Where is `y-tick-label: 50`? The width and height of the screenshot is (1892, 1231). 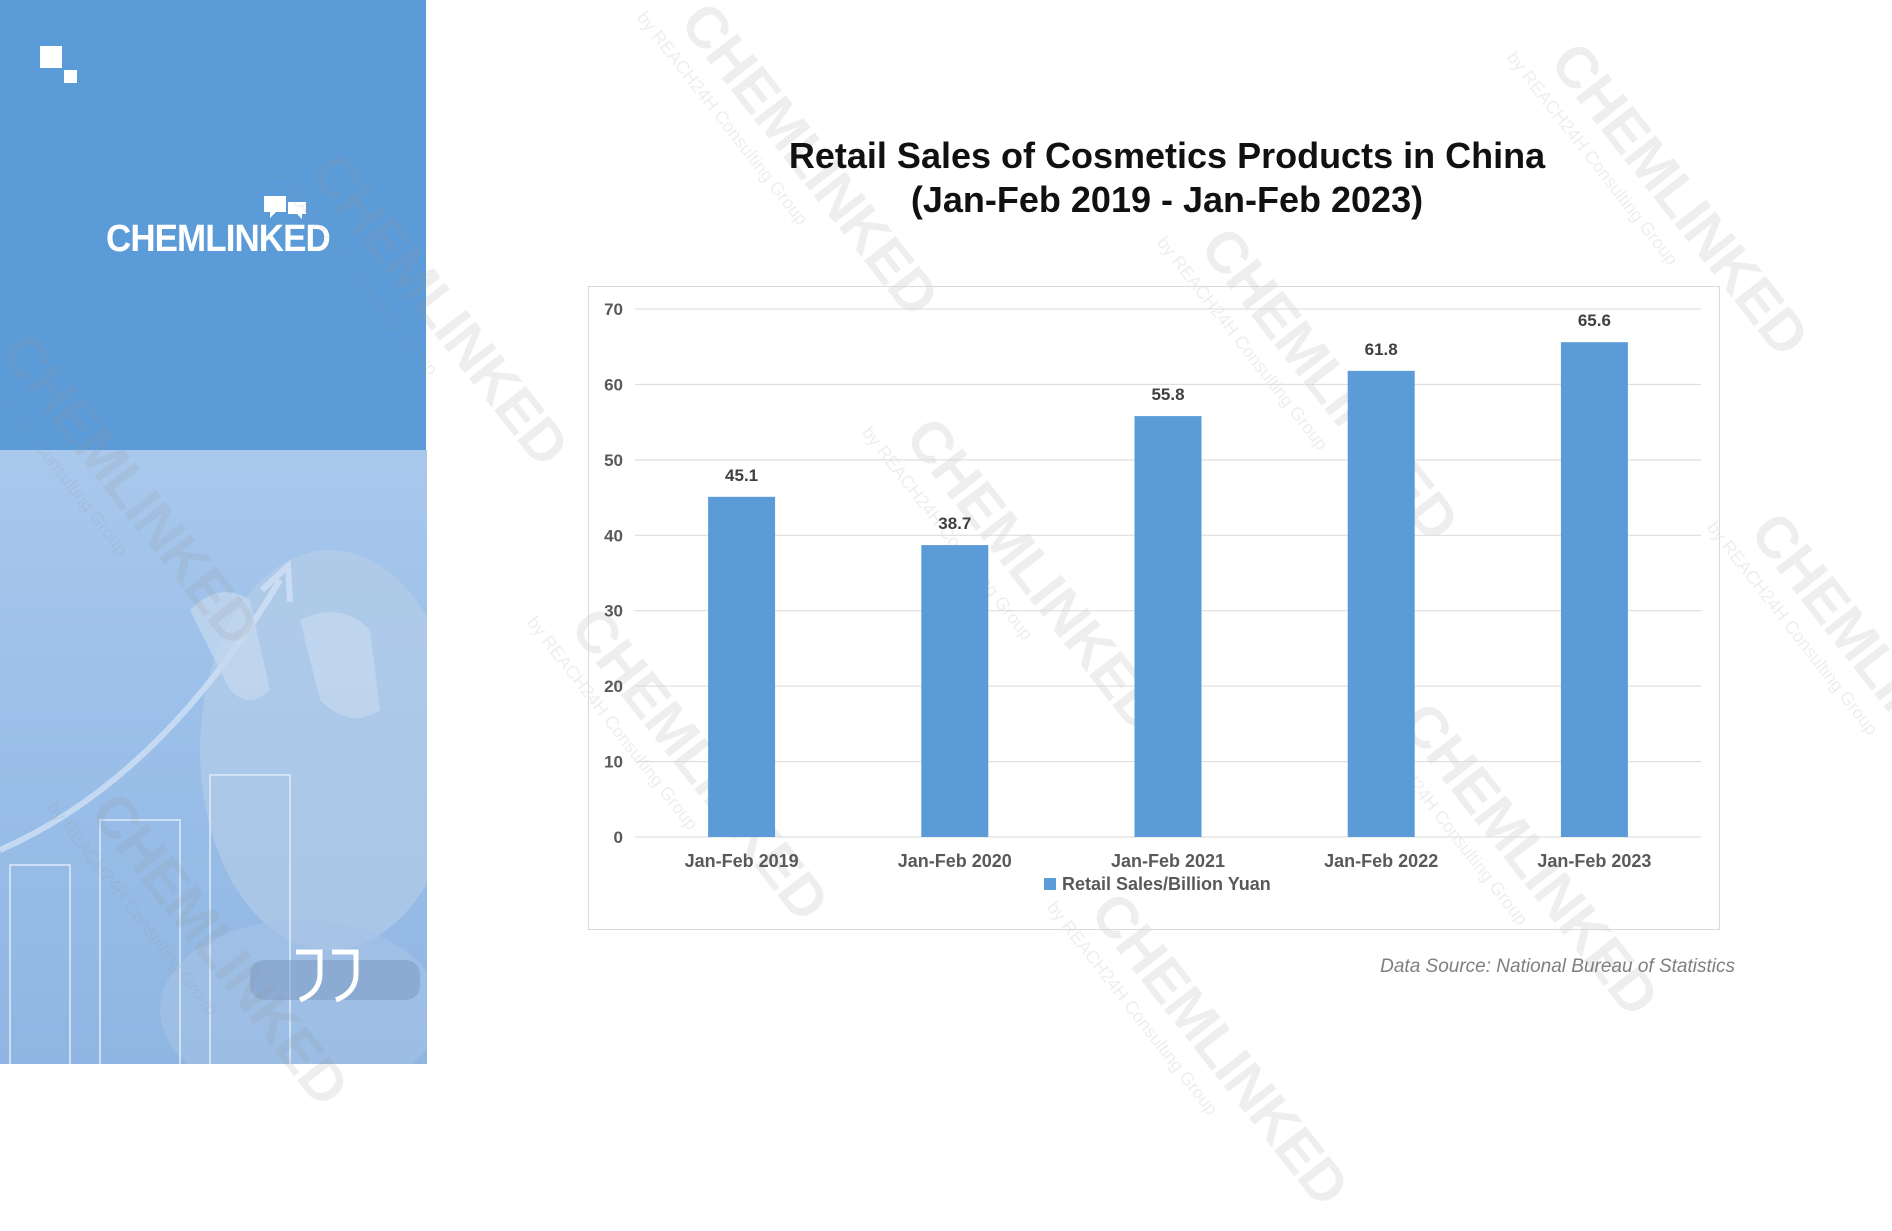 y-tick-label: 50 is located at coordinates (613, 460).